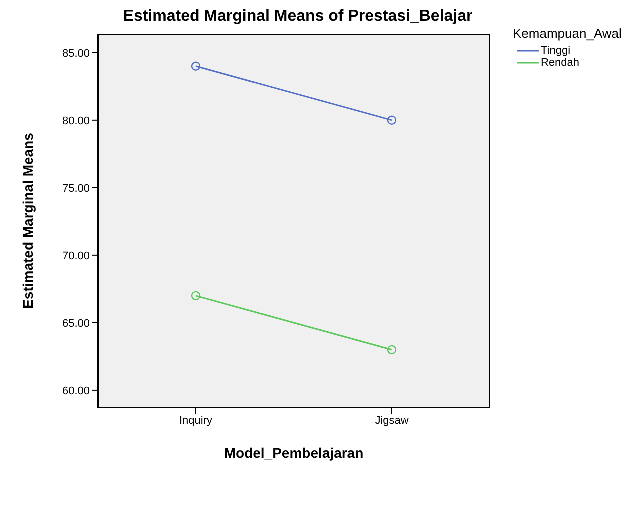 The image size is (639, 529). Describe the element at coordinates (560, 63) in the screenshot. I see `legend-label: Rendah` at that location.